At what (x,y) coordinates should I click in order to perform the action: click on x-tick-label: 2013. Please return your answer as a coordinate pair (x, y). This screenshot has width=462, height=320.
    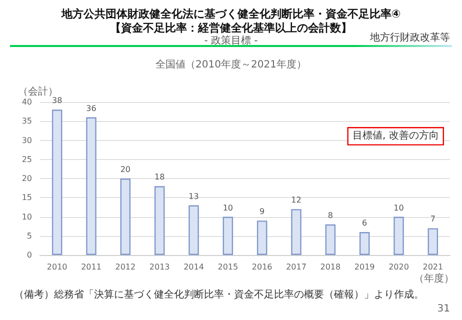
    Looking at the image, I should click on (159, 267).